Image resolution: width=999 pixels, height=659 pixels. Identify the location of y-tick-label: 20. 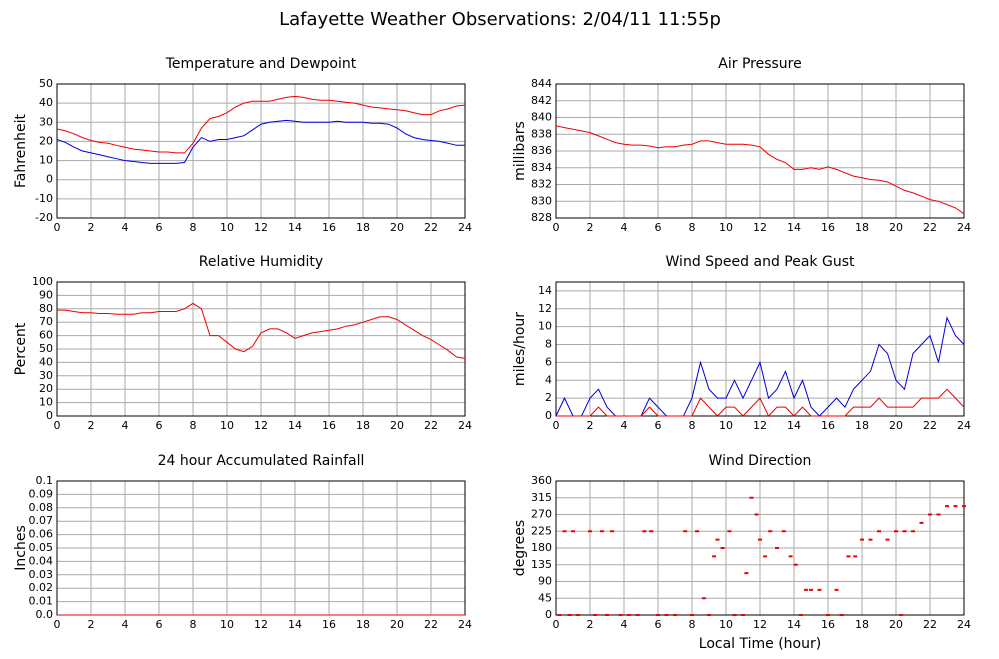
(46, 388).